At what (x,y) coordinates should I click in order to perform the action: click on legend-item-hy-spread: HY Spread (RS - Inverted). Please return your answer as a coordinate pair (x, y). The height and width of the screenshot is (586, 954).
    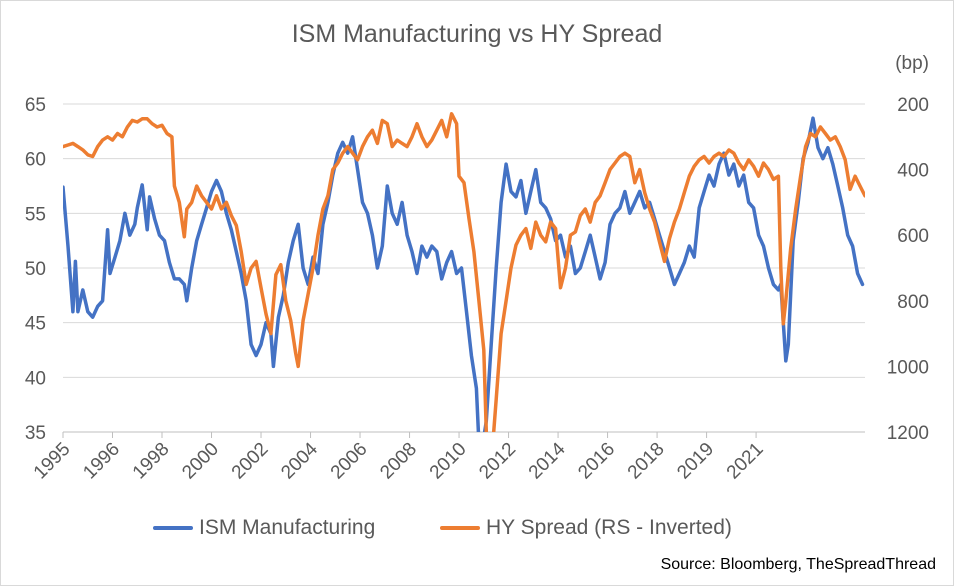
    Looking at the image, I should click on (586, 528).